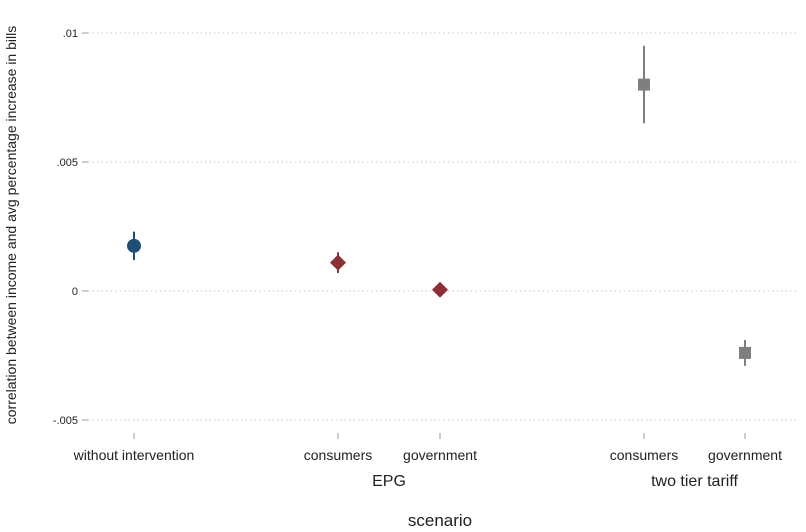  Describe the element at coordinates (389, 481) in the screenshot. I see `group-label: EPG` at that location.